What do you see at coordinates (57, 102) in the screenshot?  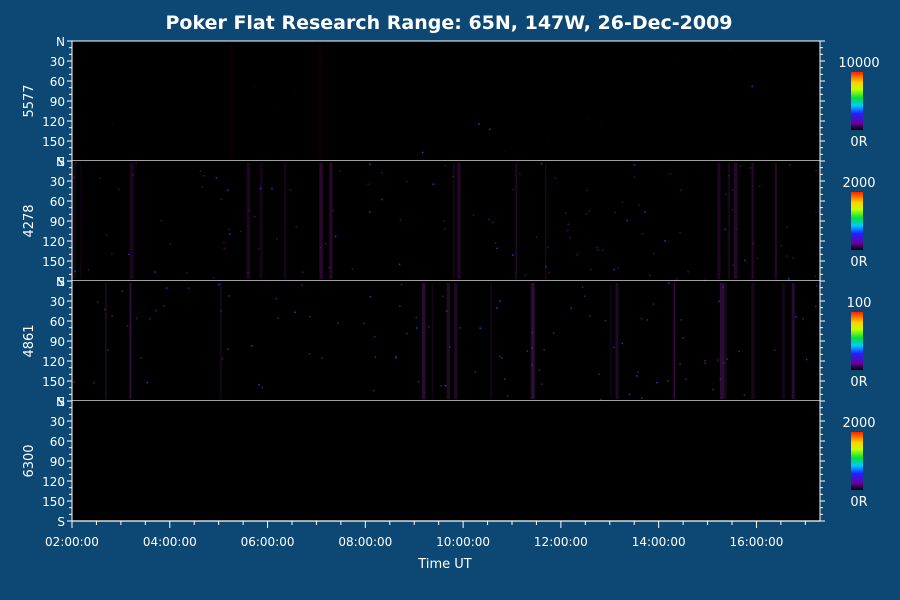 I see `y-tick-label: 90` at bounding box center [57, 102].